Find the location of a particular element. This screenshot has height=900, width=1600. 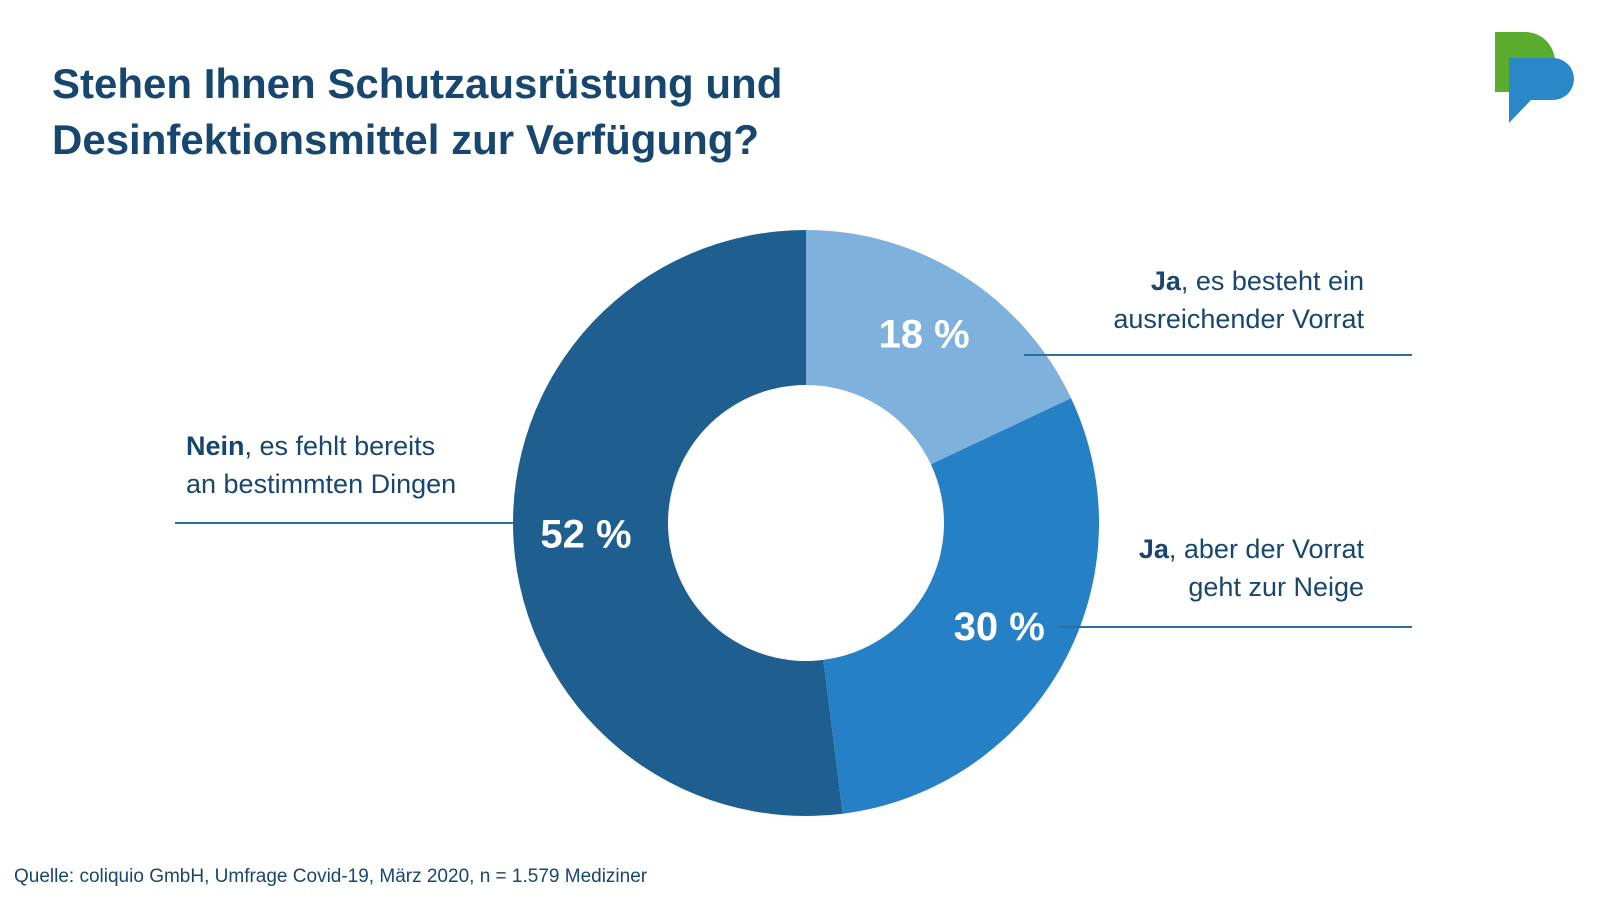

speech-bubbles-logo-icon is located at coordinates (1534, 77).